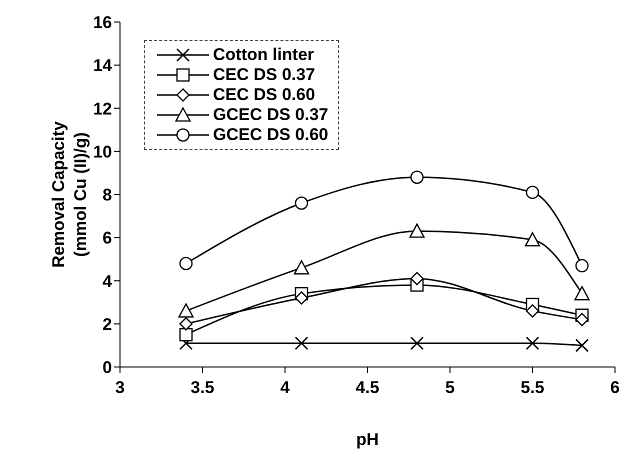 This screenshot has width=625, height=459. What do you see at coordinates (107, 281) in the screenshot?
I see `y-tick-label: 4` at bounding box center [107, 281].